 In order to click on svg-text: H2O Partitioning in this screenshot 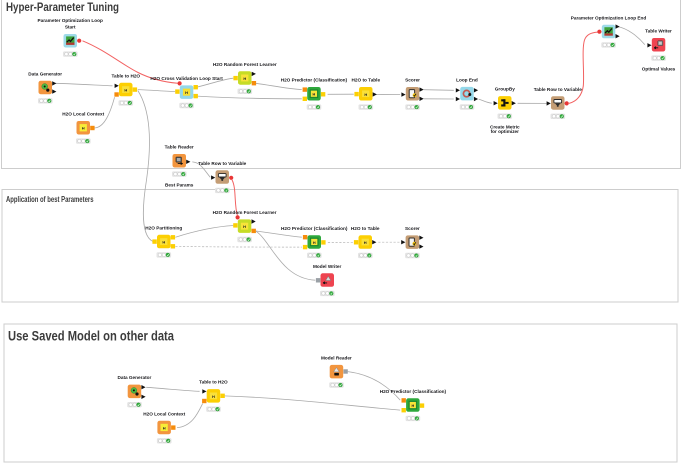, I will do `click(163, 227)`.